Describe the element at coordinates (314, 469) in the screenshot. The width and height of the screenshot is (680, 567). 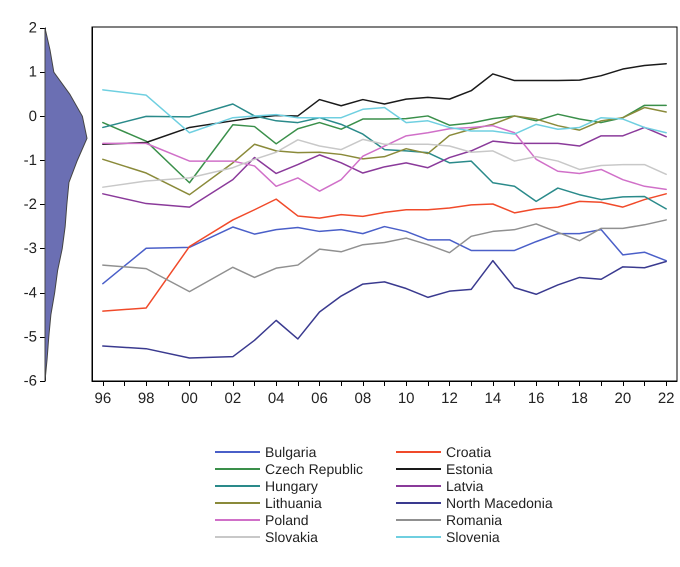
I see `legend-label: Czech Republic` at that location.